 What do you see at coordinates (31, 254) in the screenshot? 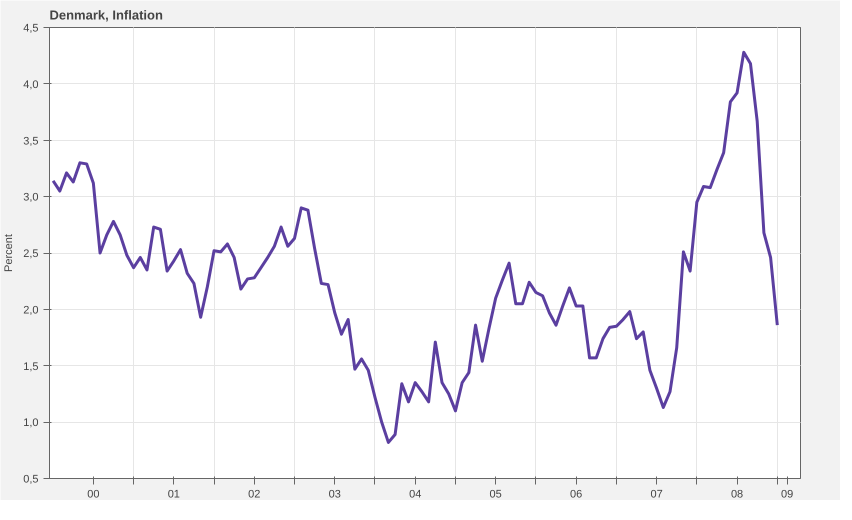
I see `y-tick-label: 2,5` at bounding box center [31, 254].